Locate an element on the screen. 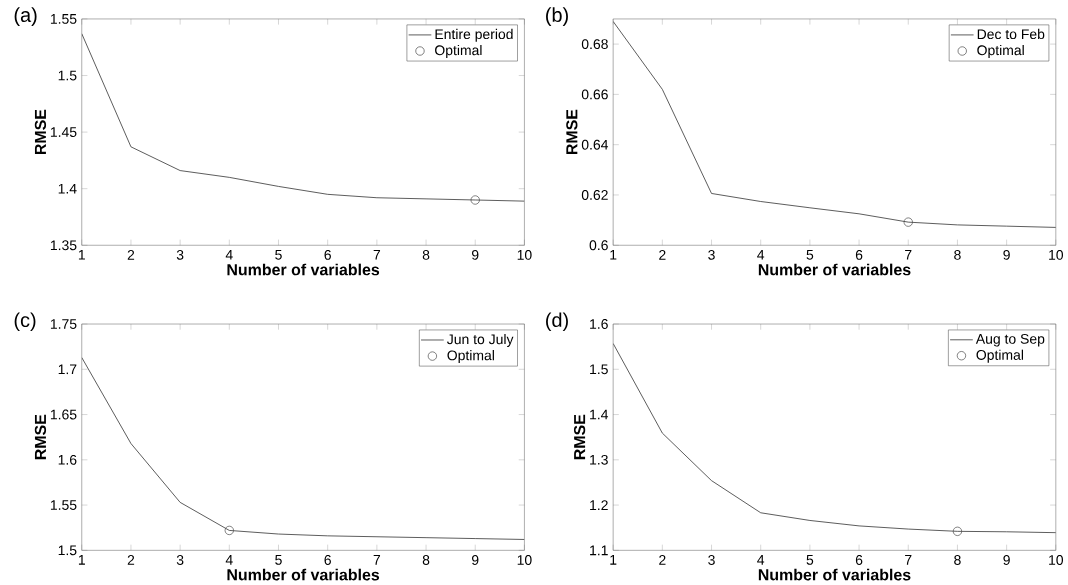  y-tick-label: 0.66 is located at coordinates (594, 94).